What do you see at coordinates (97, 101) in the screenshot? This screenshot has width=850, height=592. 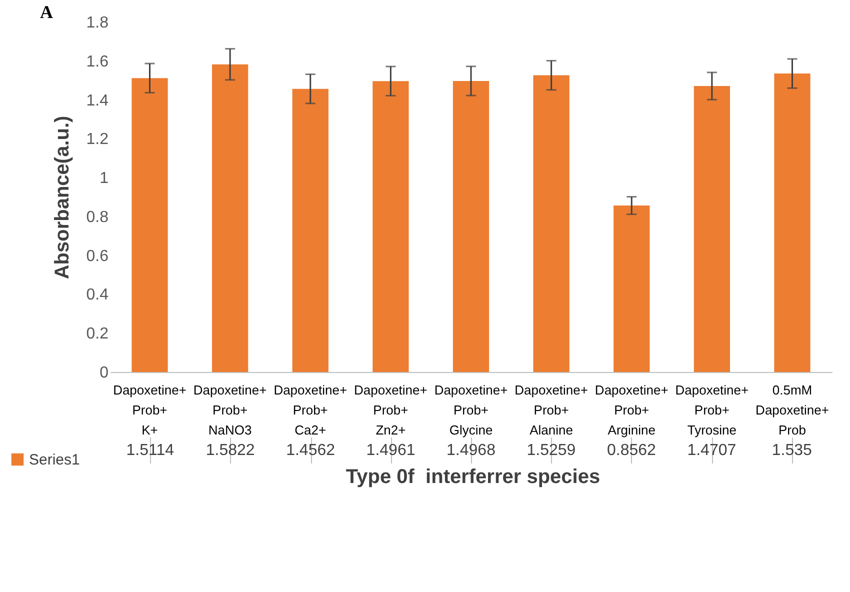 I see `y-tick-label: 1.4` at bounding box center [97, 101].